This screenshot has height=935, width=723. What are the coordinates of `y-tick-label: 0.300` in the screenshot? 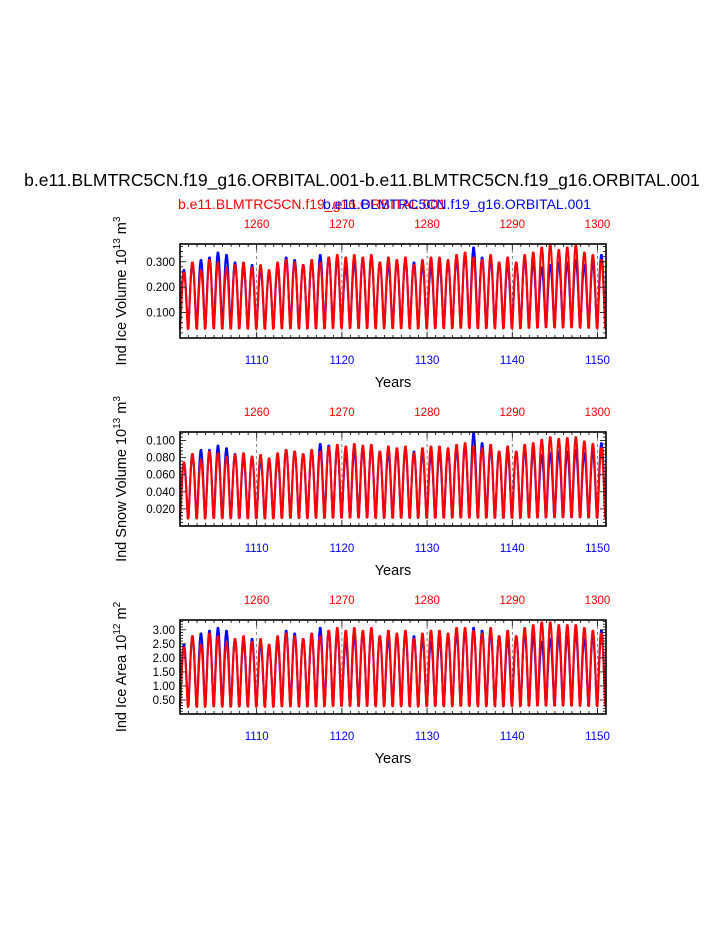 It's located at (160, 263).